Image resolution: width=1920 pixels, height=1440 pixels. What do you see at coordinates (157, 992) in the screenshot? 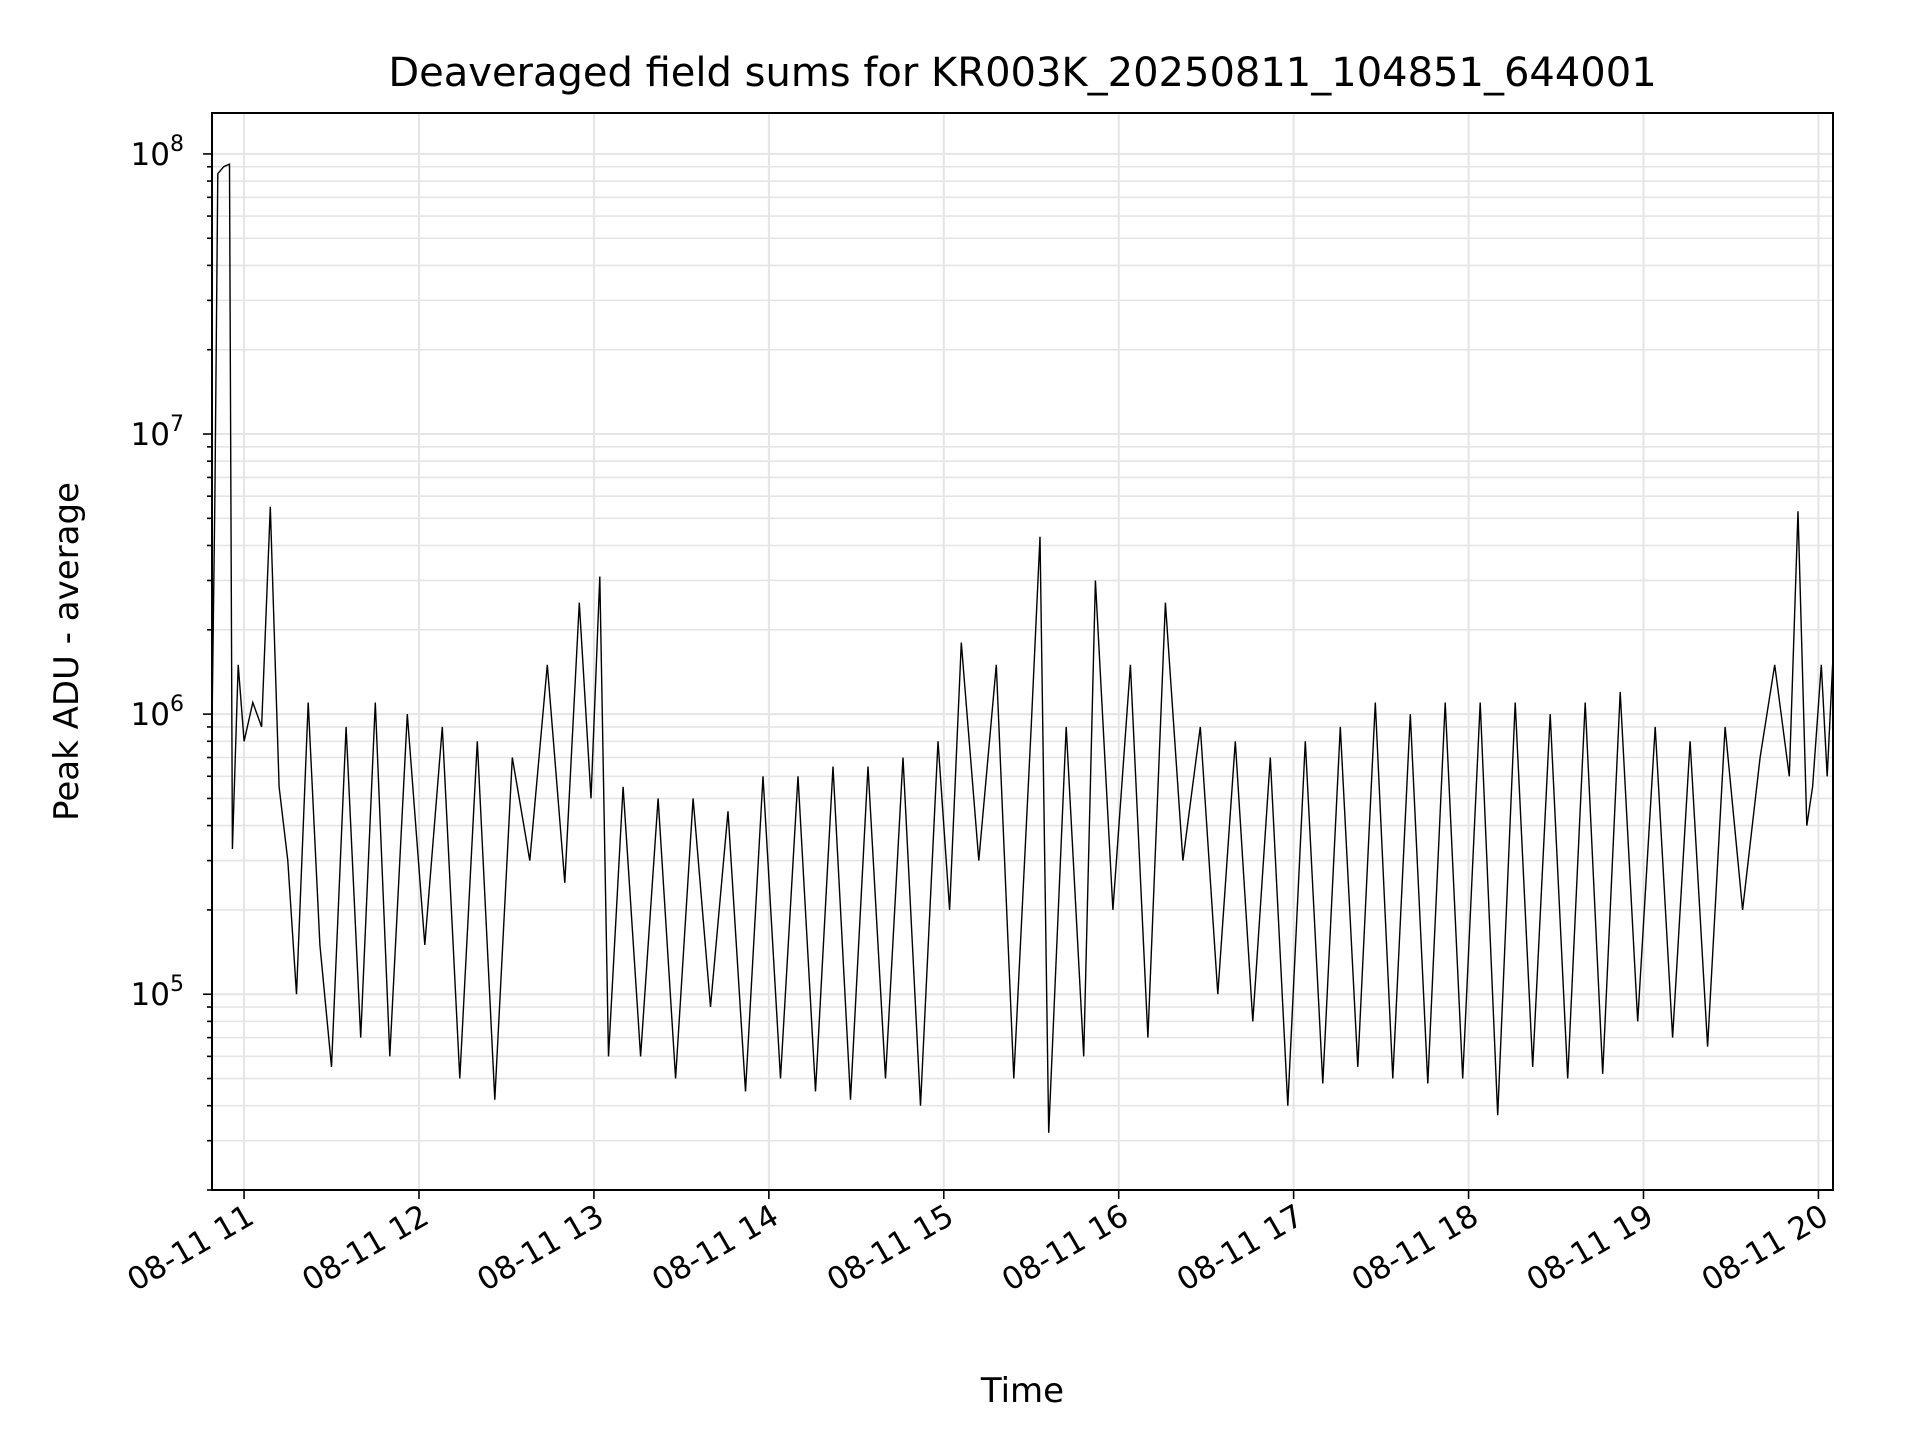
I see `y-tick-label: 10⁵` at bounding box center [157, 992].